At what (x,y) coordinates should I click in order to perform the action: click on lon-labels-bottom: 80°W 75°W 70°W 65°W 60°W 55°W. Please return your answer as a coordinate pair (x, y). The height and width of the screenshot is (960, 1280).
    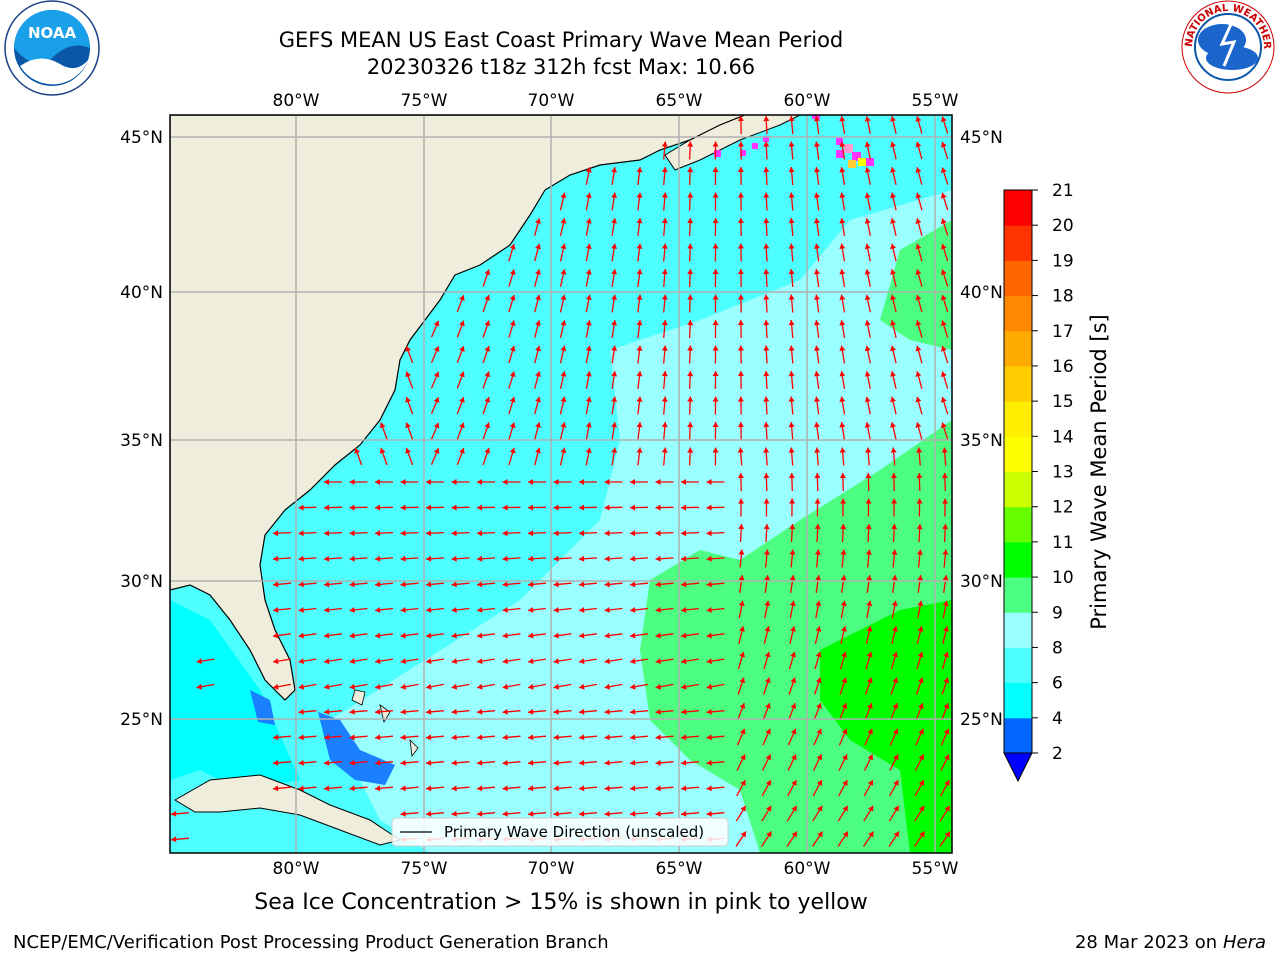
    Looking at the image, I should click on (616, 869).